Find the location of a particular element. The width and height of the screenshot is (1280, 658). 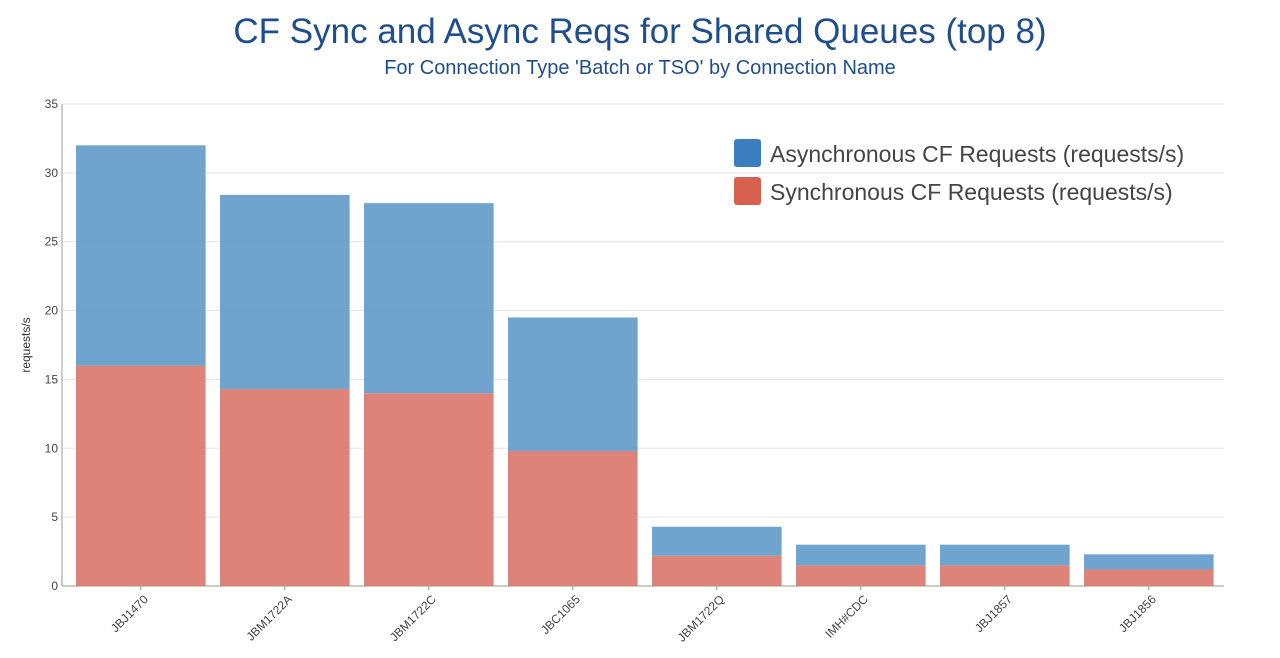

y-tick-label: 30 is located at coordinates (52, 173).